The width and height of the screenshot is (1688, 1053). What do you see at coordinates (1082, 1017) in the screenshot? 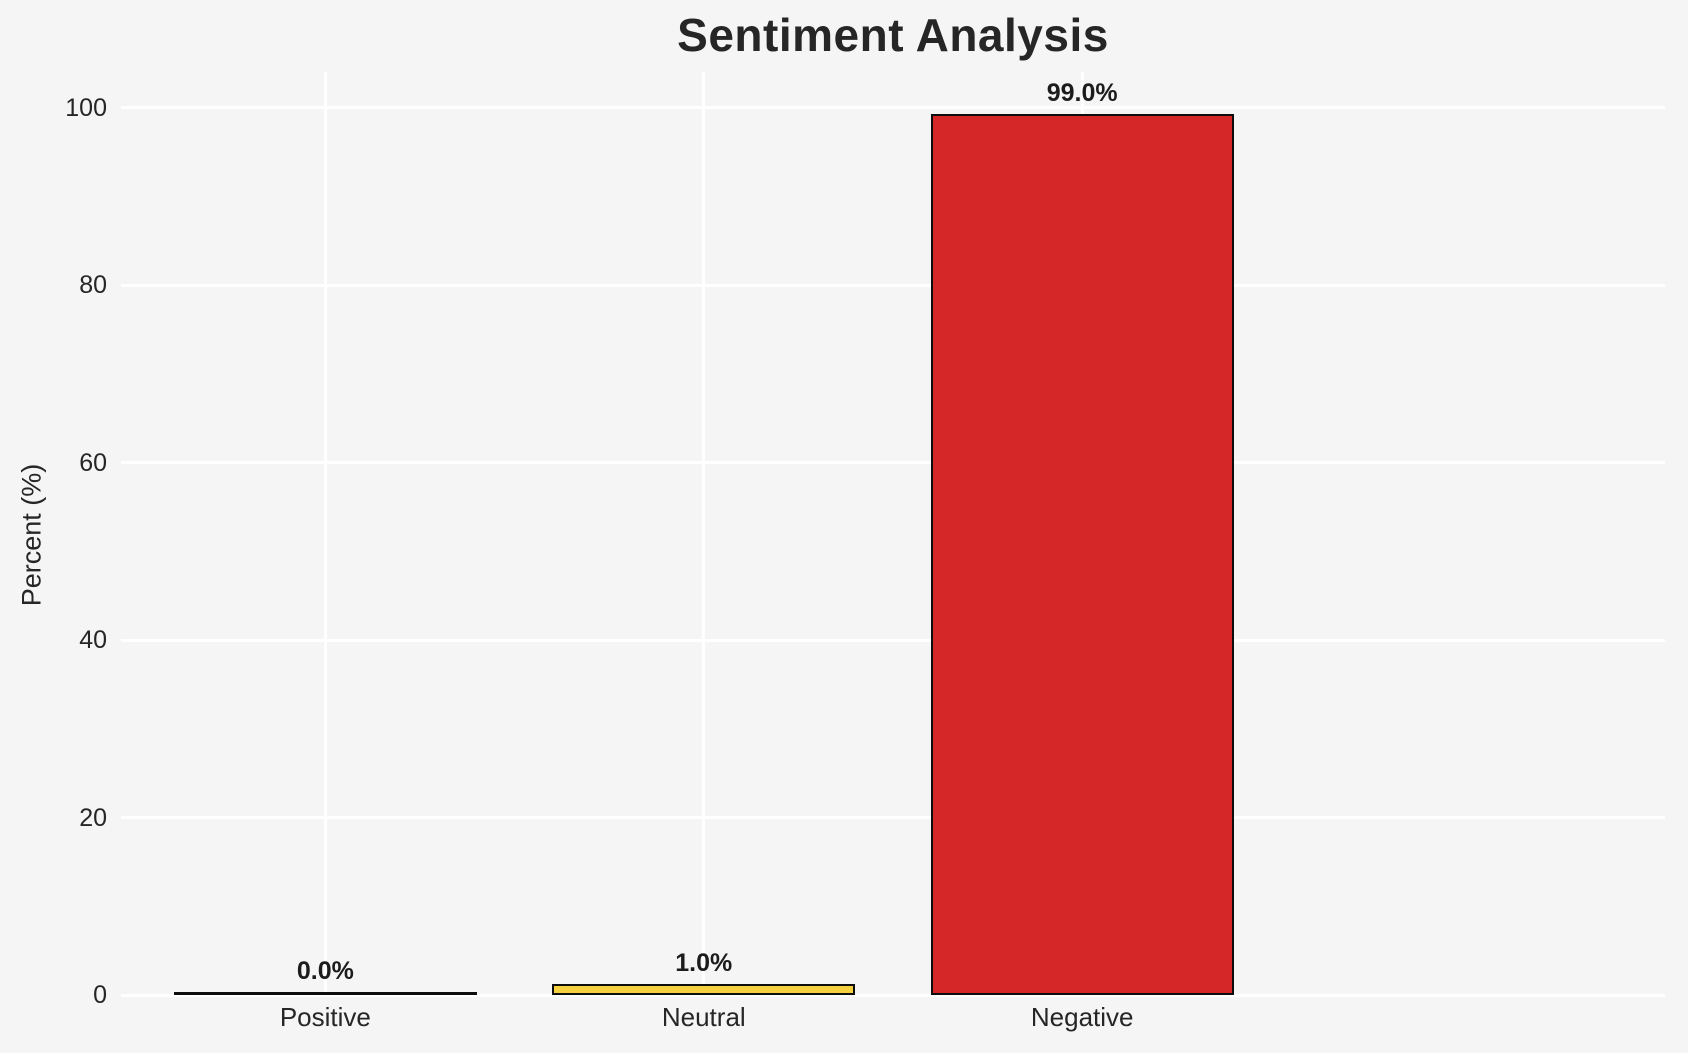
I see `x-category-label-negative: Negative` at bounding box center [1082, 1017].